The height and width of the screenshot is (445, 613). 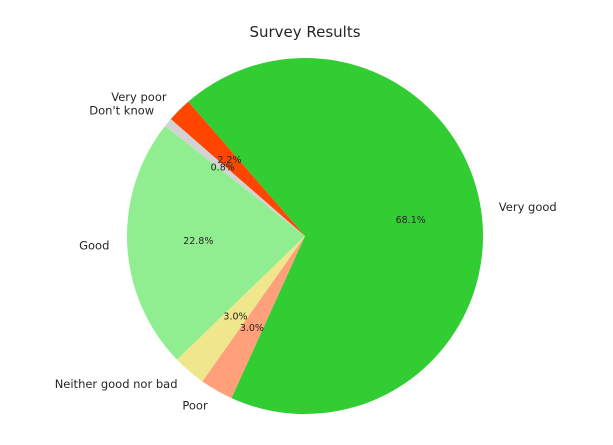 I want to click on slice-label-poor: Poor, so click(x=195, y=405).